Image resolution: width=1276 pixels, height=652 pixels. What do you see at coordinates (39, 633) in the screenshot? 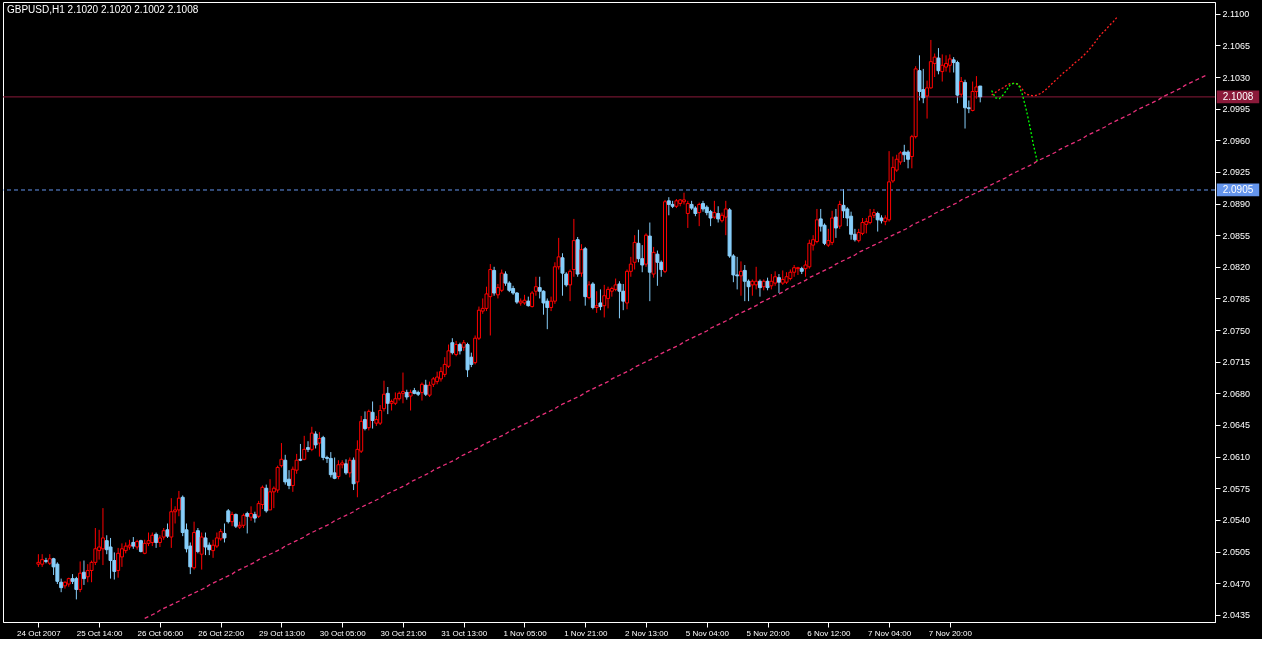
I see `x-tick-label: 24 Oct 2007` at bounding box center [39, 633].